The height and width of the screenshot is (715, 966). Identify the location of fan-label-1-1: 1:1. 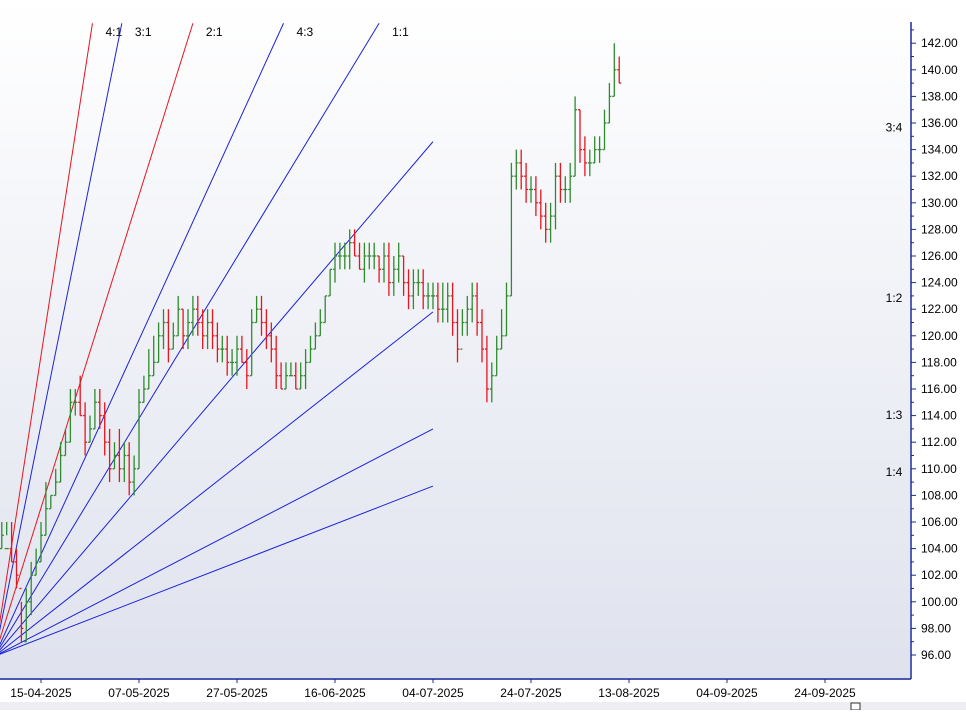
(400, 32).